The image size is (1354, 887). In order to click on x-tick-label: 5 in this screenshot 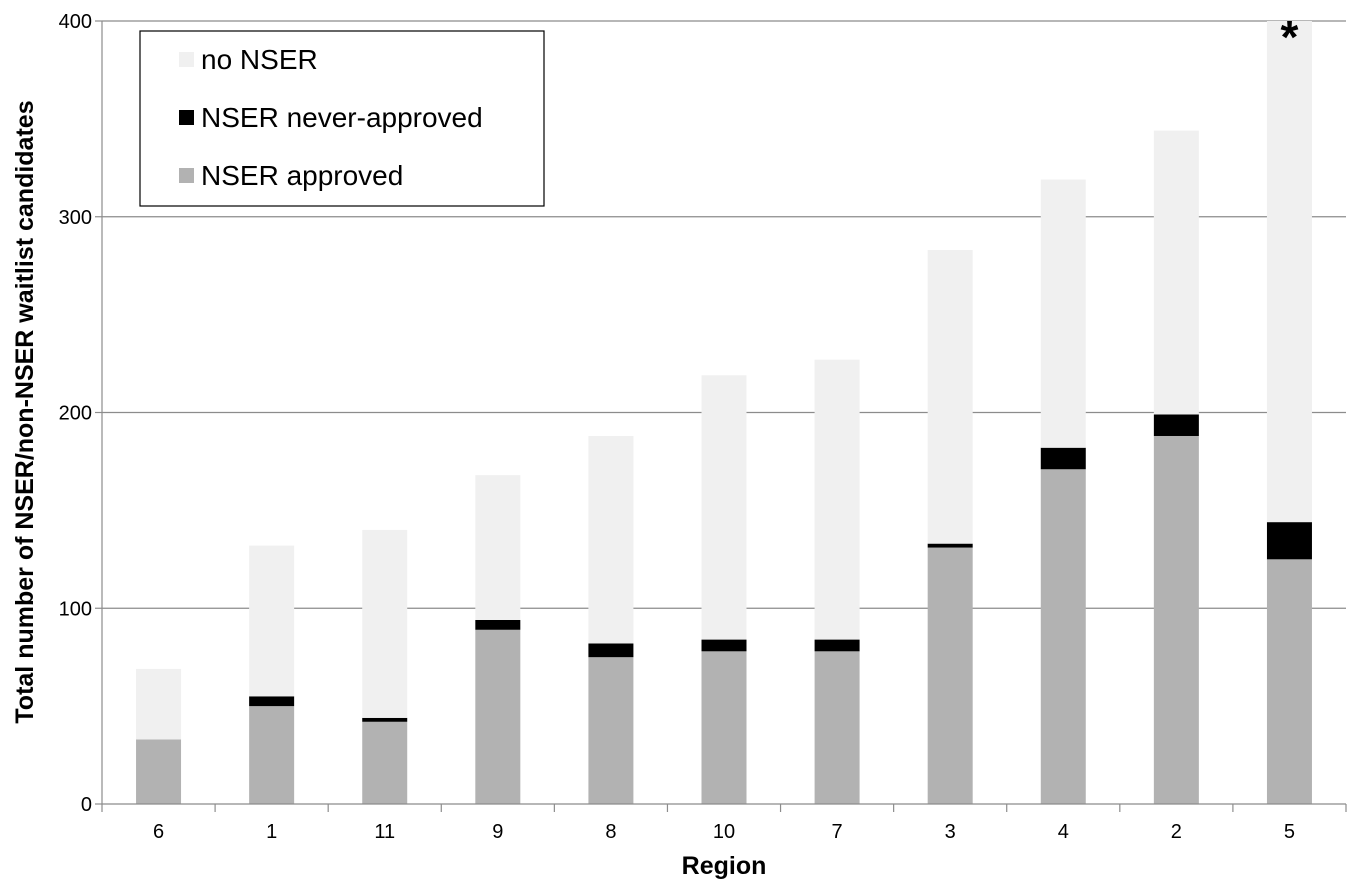, I will do `click(1289, 832)`.